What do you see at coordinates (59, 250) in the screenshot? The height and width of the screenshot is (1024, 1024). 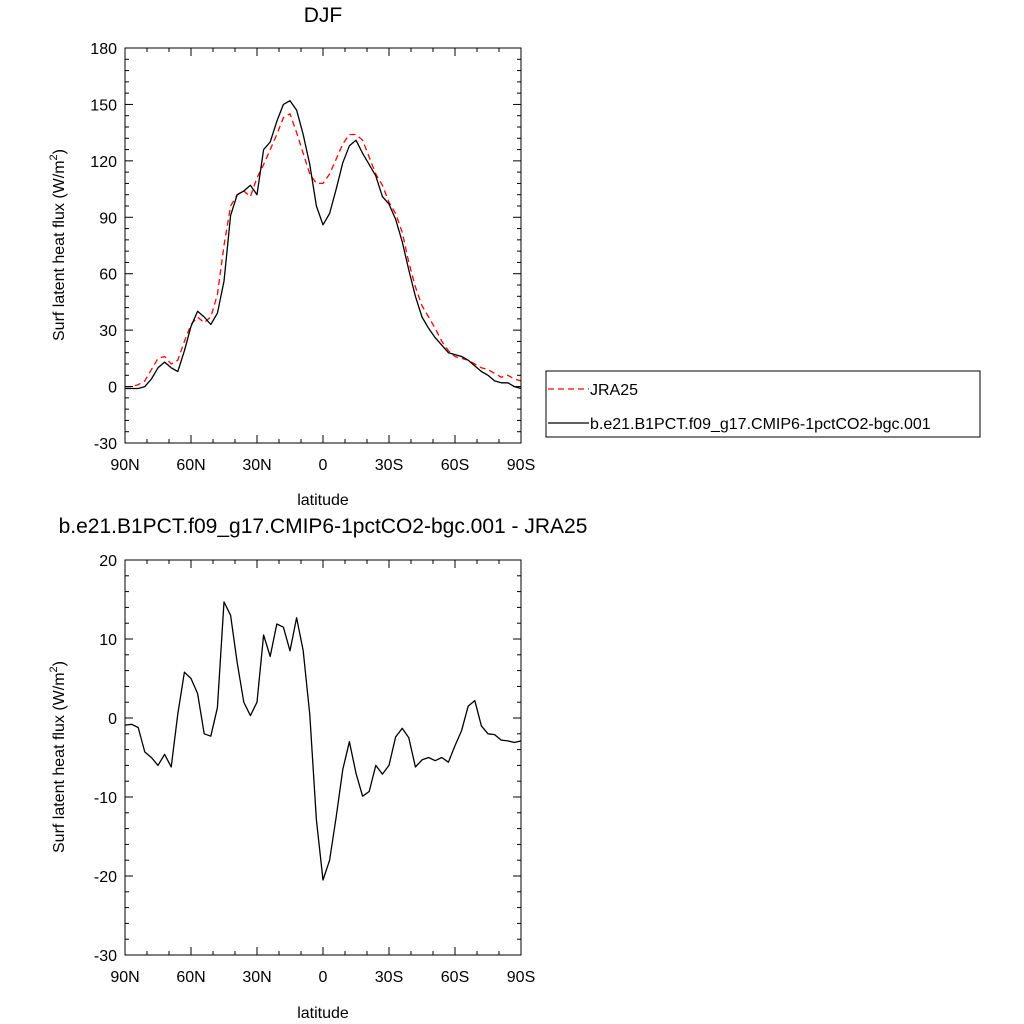 I see `top-chart-y-axis-label-main: Surf latent heat flux (W/m` at bounding box center [59, 250].